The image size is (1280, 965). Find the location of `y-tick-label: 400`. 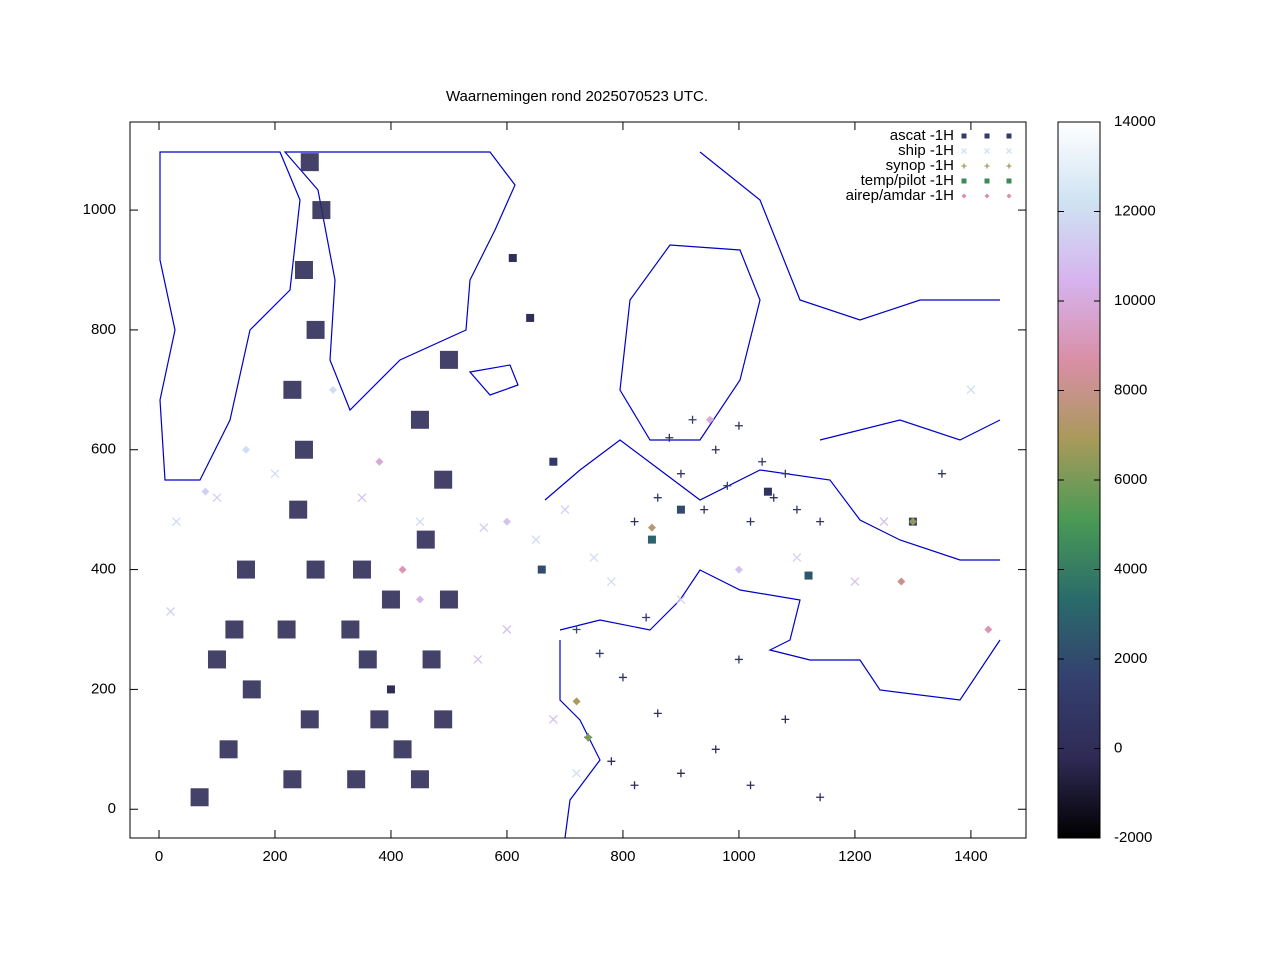

y-tick-label: 400 is located at coordinates (103, 569).